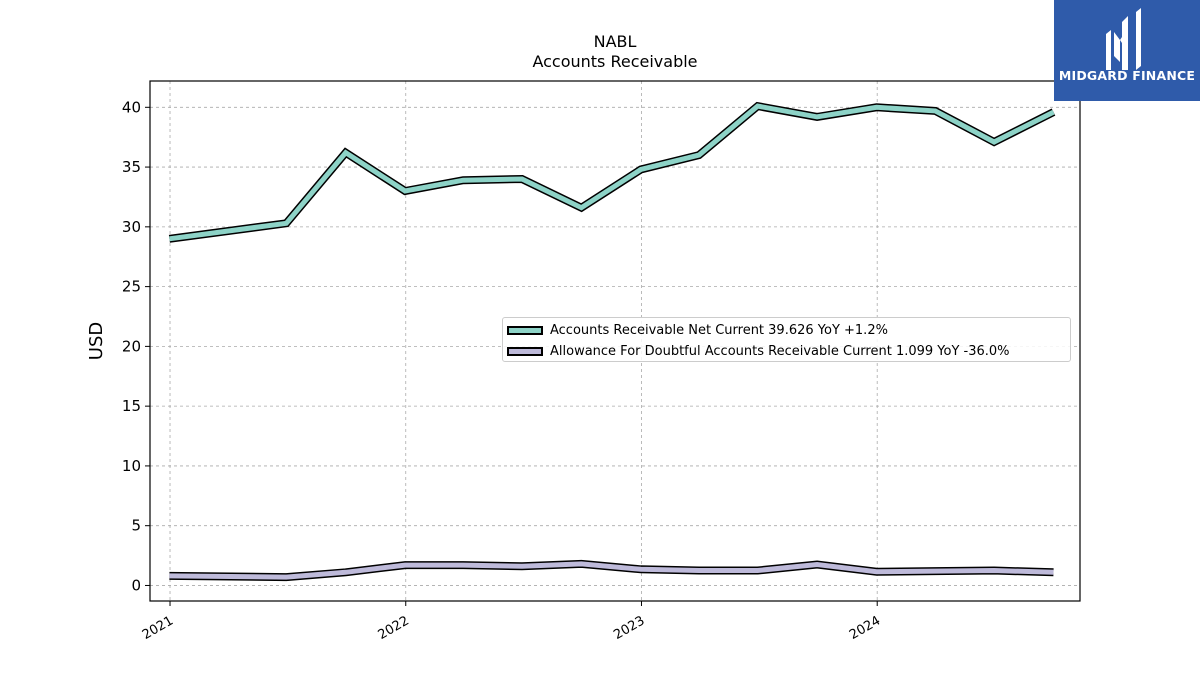  I want to click on x-tick-label: 2023, so click(629, 628).